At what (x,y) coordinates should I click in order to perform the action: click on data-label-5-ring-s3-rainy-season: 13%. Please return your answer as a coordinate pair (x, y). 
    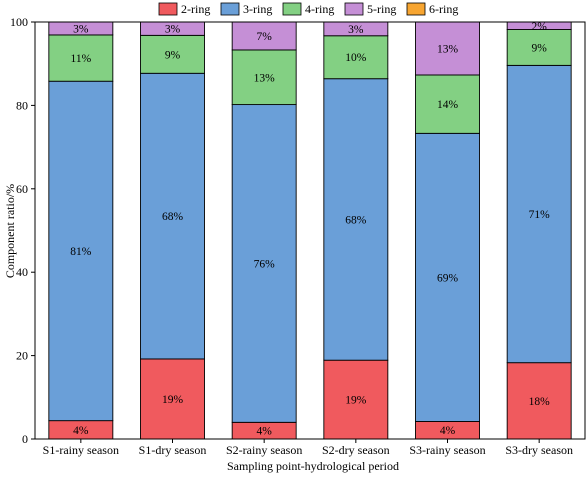
    Looking at the image, I should click on (448, 49).